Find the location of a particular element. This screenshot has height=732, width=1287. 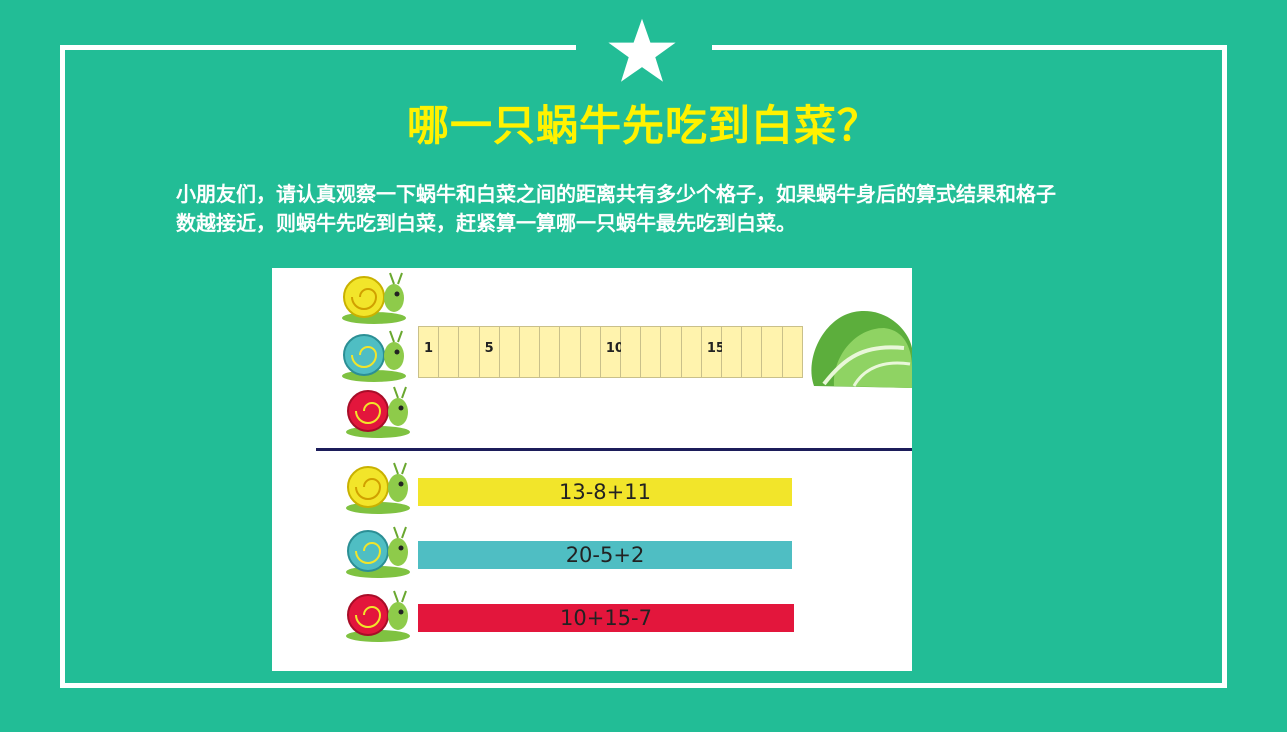

expression-bar-blue: 20-5+2 is located at coordinates (605, 555).